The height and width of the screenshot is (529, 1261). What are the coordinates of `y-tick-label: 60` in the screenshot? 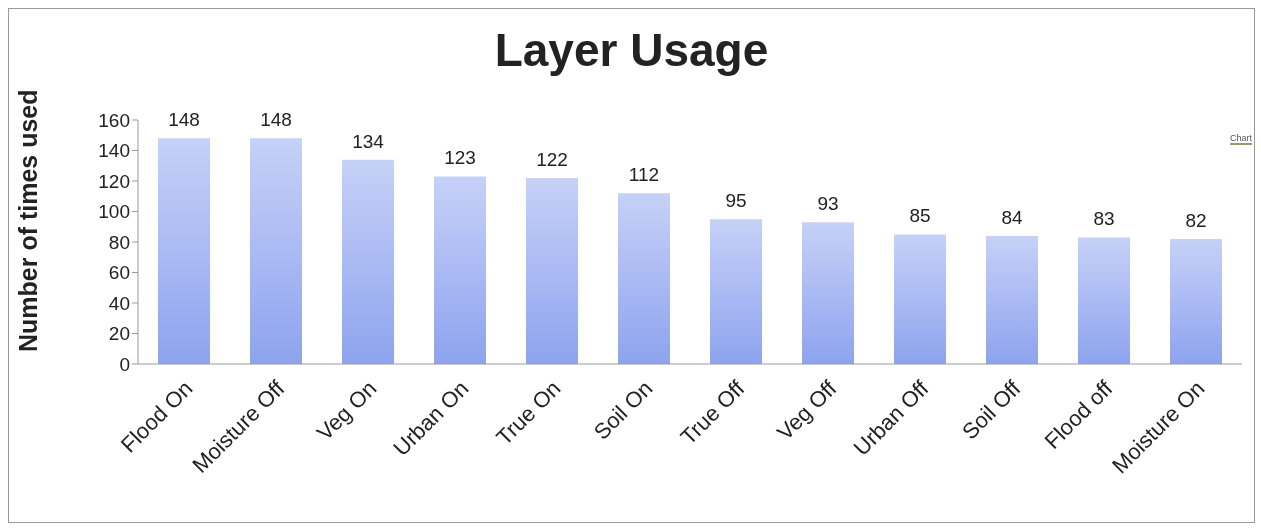 It's located at (119, 273).